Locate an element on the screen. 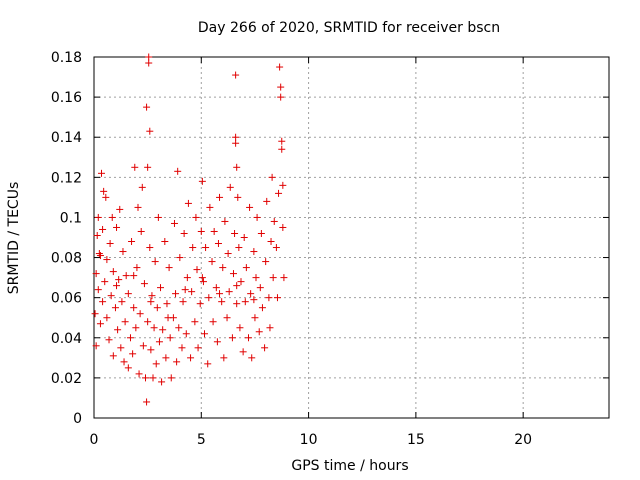 The height and width of the screenshot is (480, 640). x-tick-label: 15 is located at coordinates (416, 440).